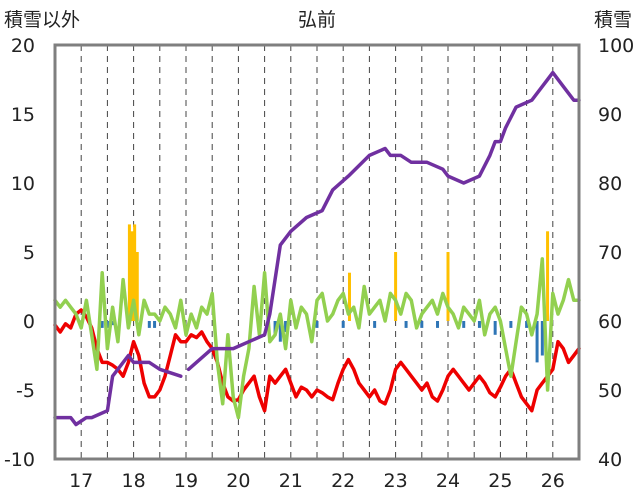  I want to click on right-tick-label: 80, so click(610, 184).